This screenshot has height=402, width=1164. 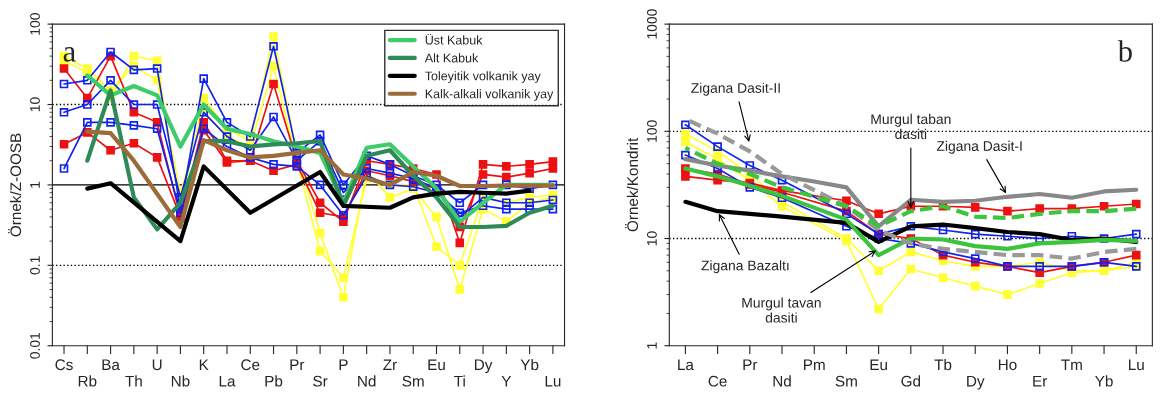 What do you see at coordinates (180, 381) in the screenshot?
I see `x-tick-label: Nb` at bounding box center [180, 381].